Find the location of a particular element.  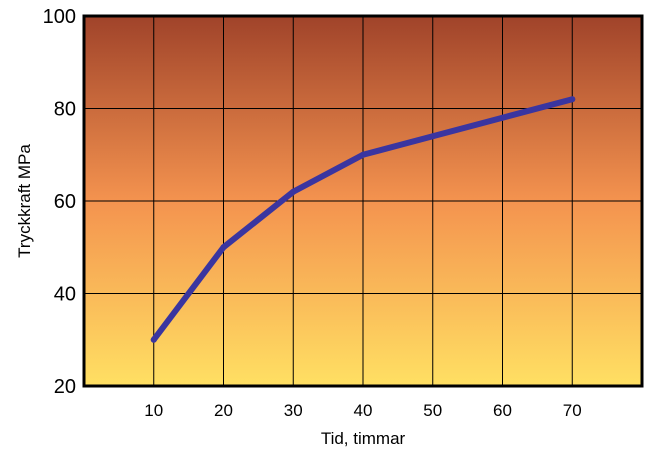

x-tick-label: 20 is located at coordinates (223, 410).